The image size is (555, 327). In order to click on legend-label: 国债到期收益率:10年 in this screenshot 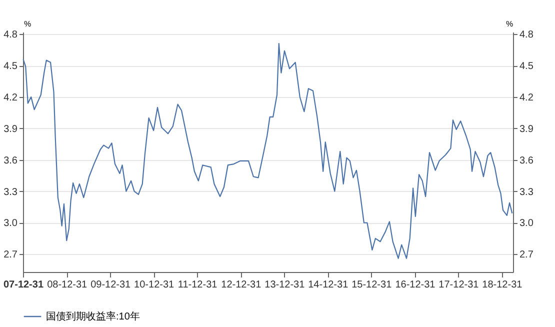, I will do `click(93, 316)`.